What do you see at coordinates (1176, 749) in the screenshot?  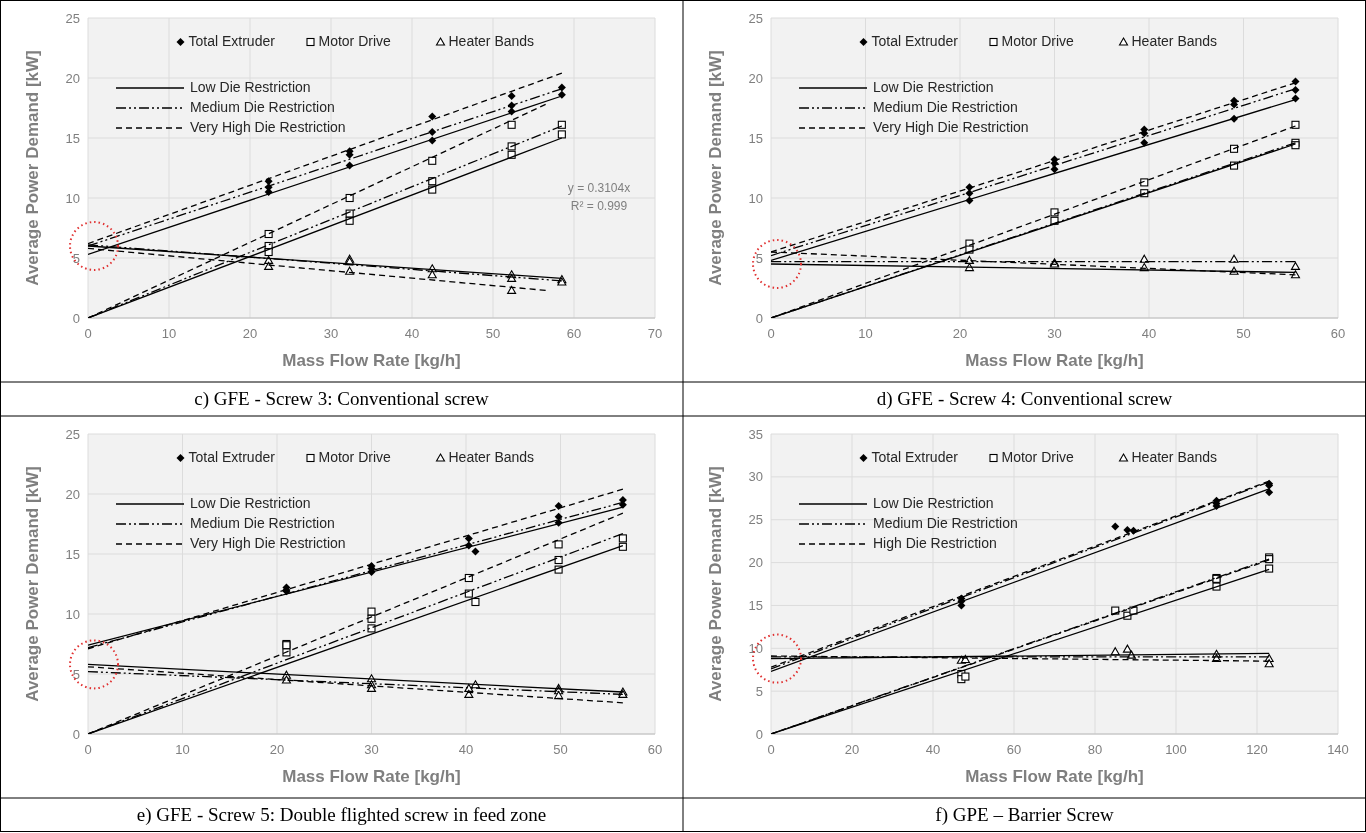 I see `x-tick-label: 100` at bounding box center [1176, 749].